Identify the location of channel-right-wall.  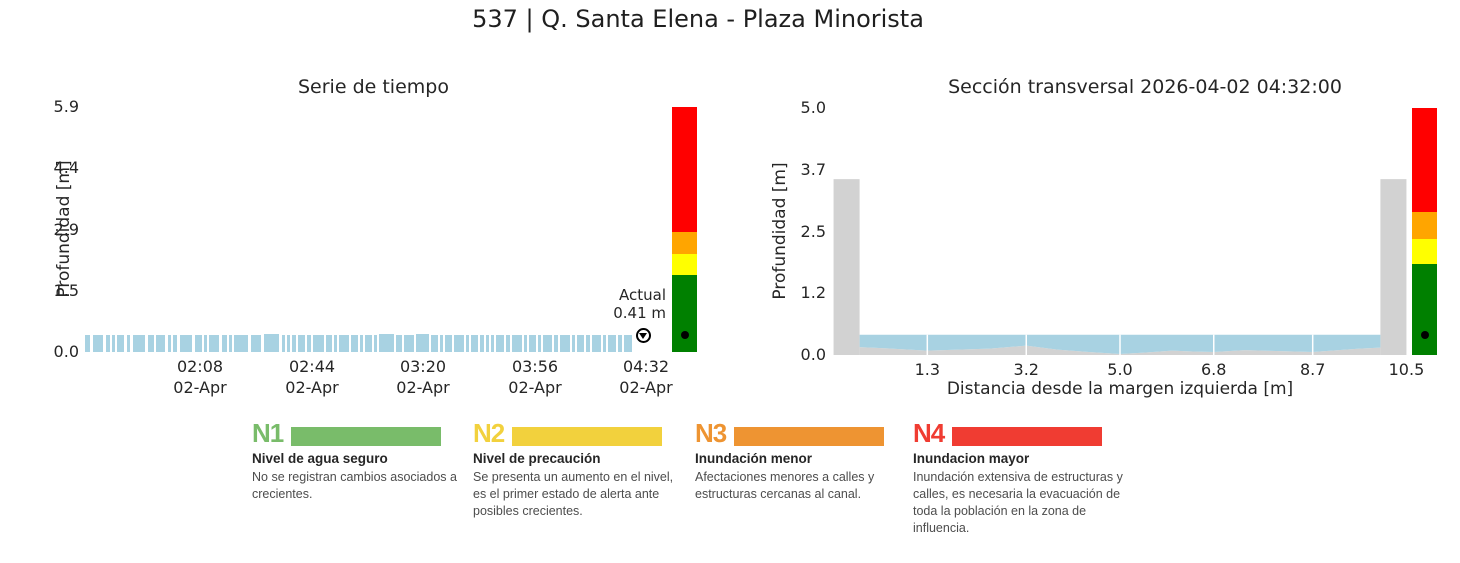
(1393, 267).